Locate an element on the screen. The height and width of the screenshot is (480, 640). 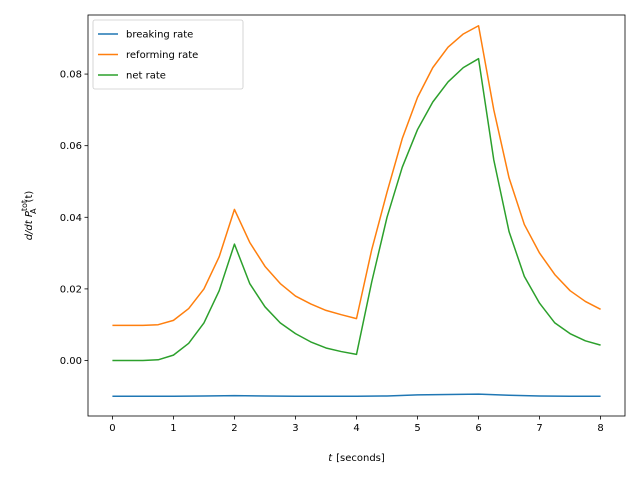
legend-items: breaking rate reforming rate net rate is located at coordinates (148, 56).